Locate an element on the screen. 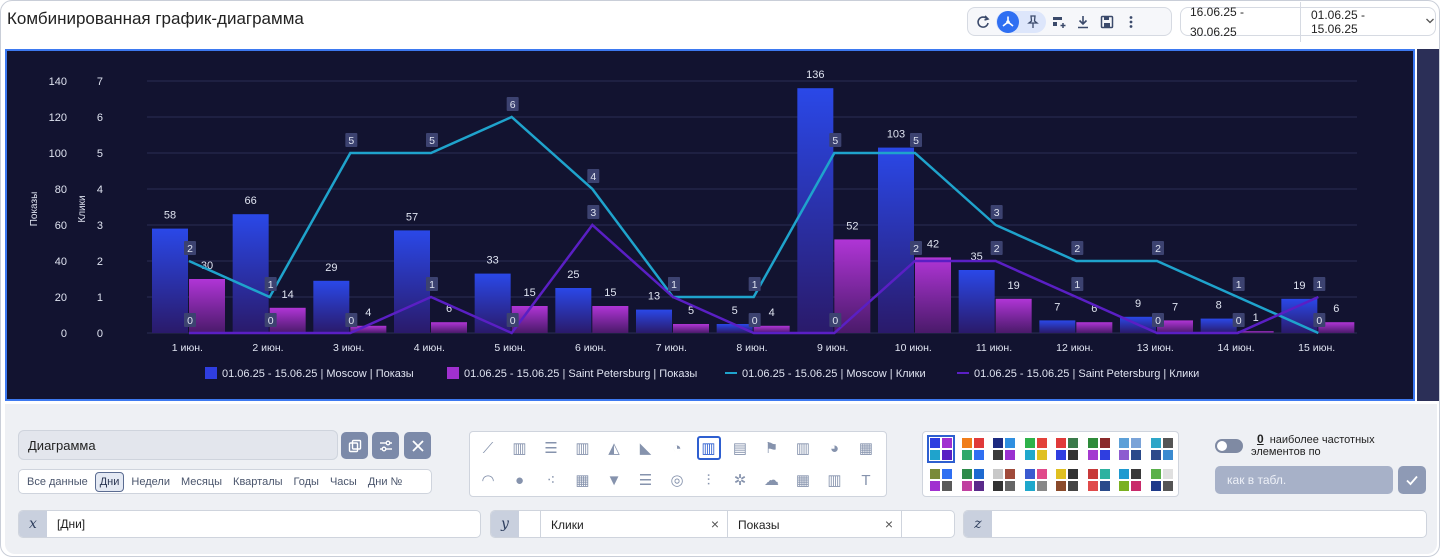 This screenshot has height=557, width=1440. combo-chart-icon: ▥ is located at coordinates (708, 448).